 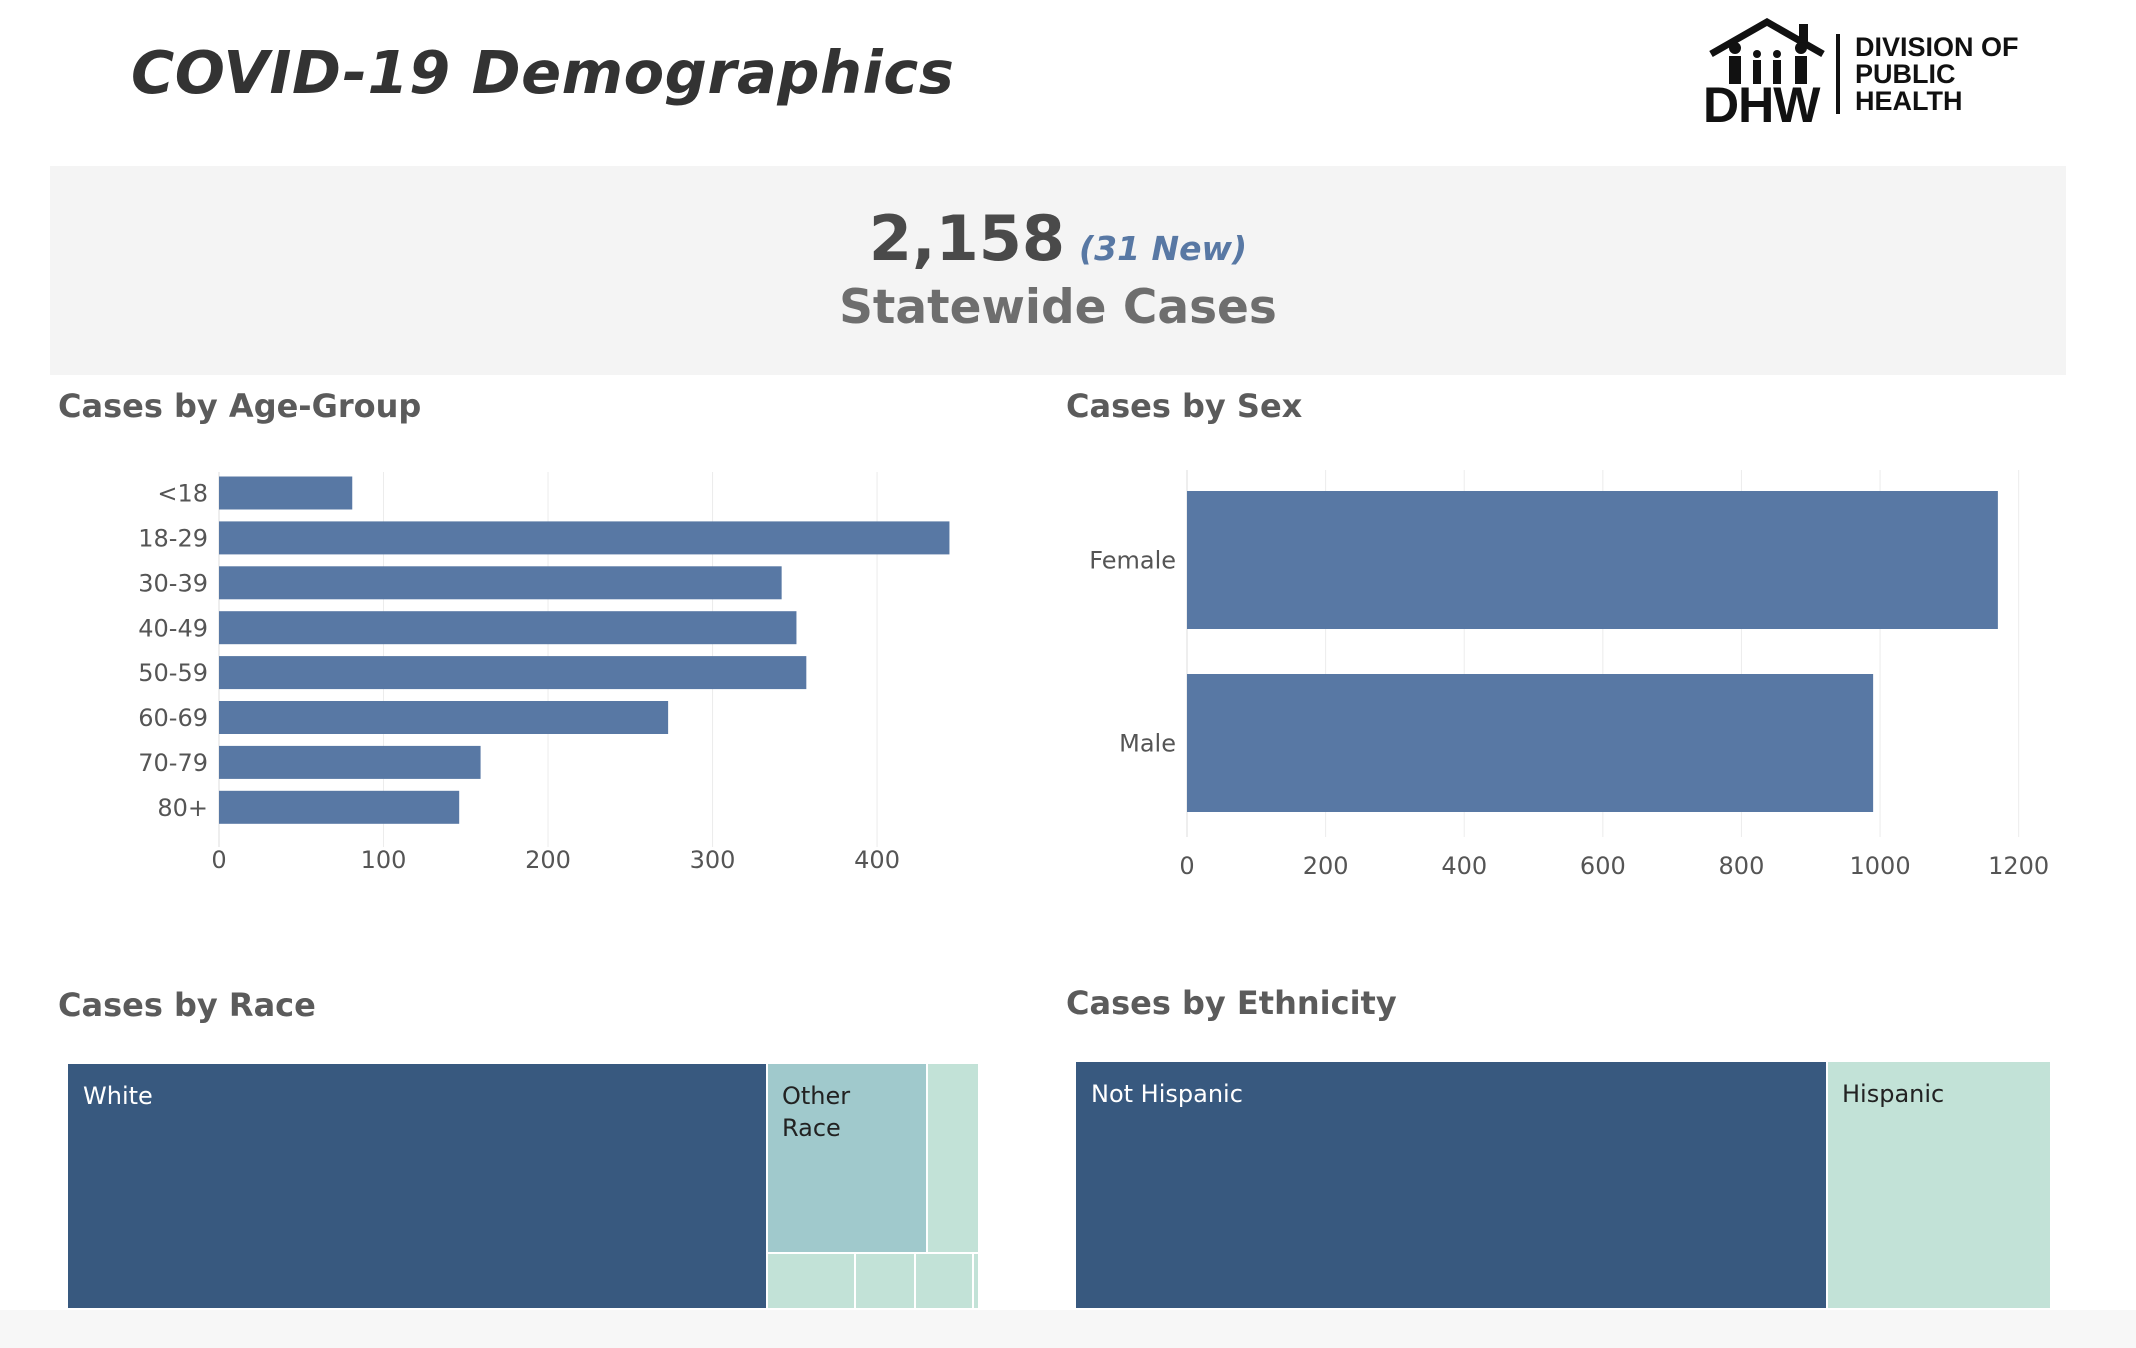 What do you see at coordinates (173, 583) in the screenshot?
I see `age-category-label: 30-39` at bounding box center [173, 583].